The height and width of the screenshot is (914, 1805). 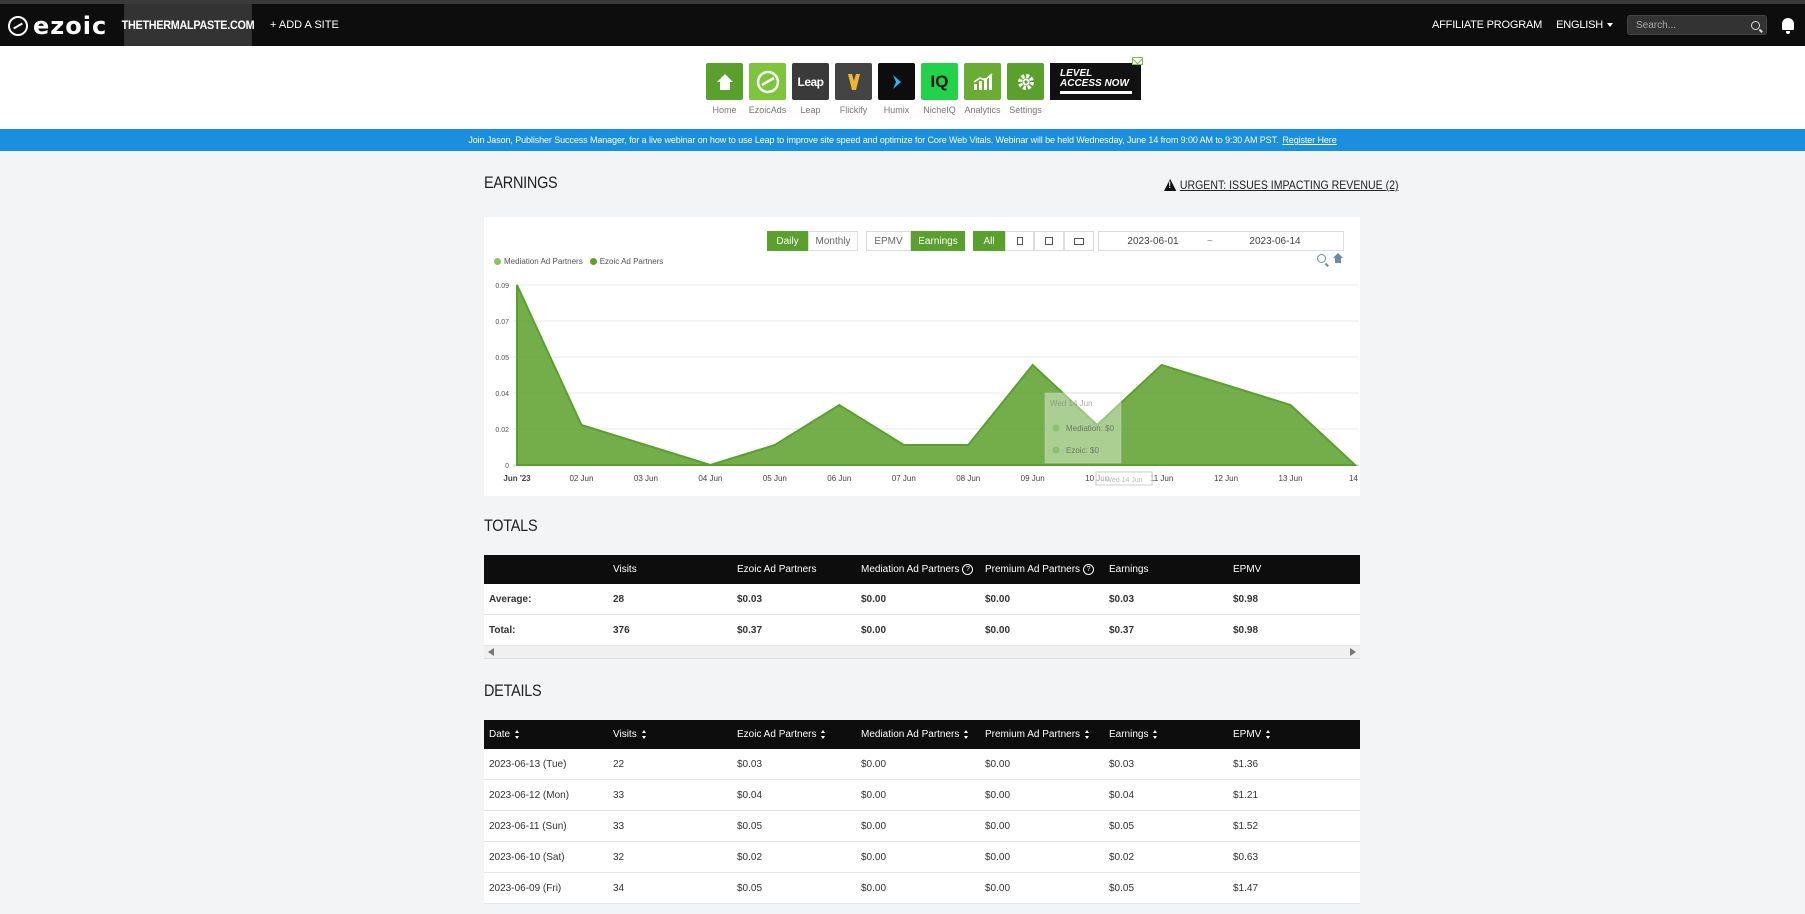 What do you see at coordinates (767, 81) in the screenshot?
I see `ezoicads-icon` at bounding box center [767, 81].